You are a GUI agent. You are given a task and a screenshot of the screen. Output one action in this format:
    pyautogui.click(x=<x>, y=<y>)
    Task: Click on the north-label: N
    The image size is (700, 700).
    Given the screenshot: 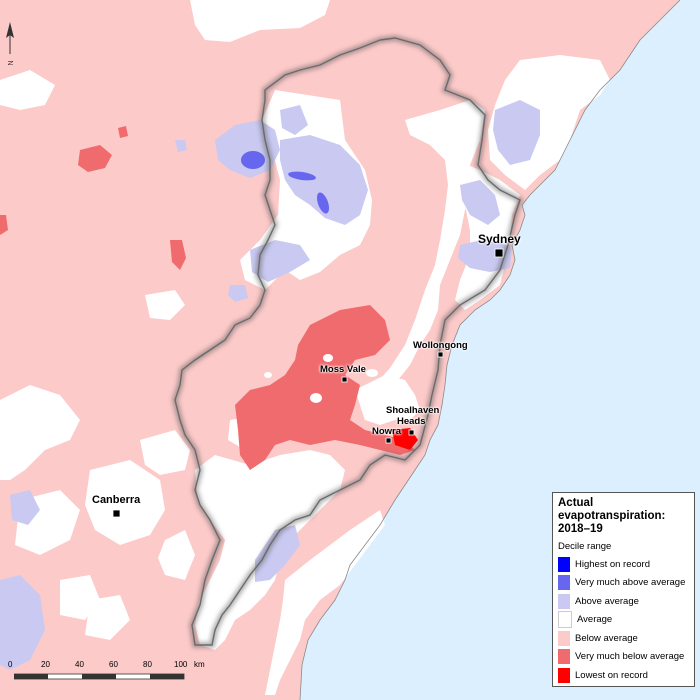 What is the action you would take?
    pyautogui.click(x=11, y=62)
    